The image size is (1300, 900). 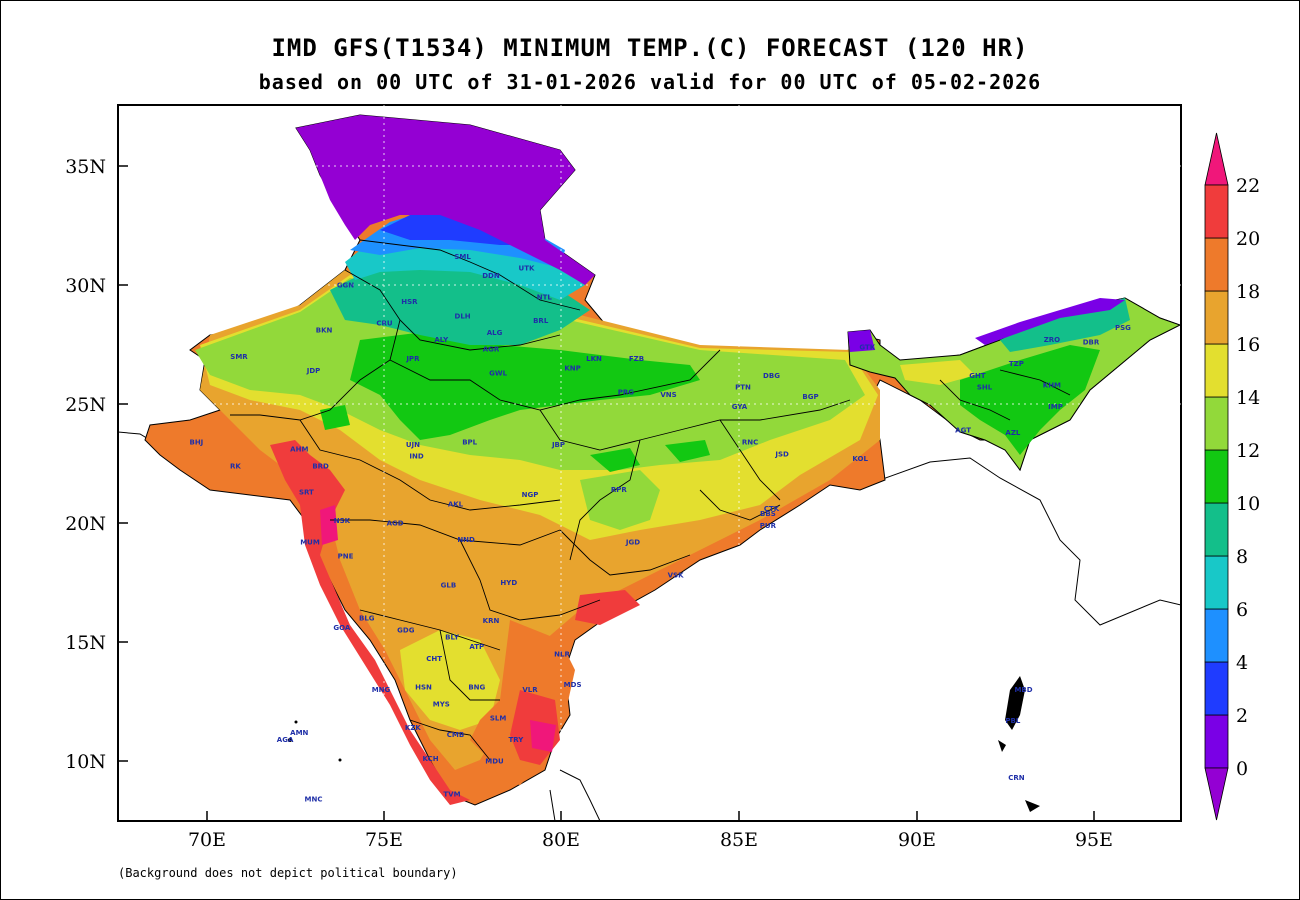 What do you see at coordinates (342, 628) in the screenshot?
I see `station-label: GOA` at bounding box center [342, 628].